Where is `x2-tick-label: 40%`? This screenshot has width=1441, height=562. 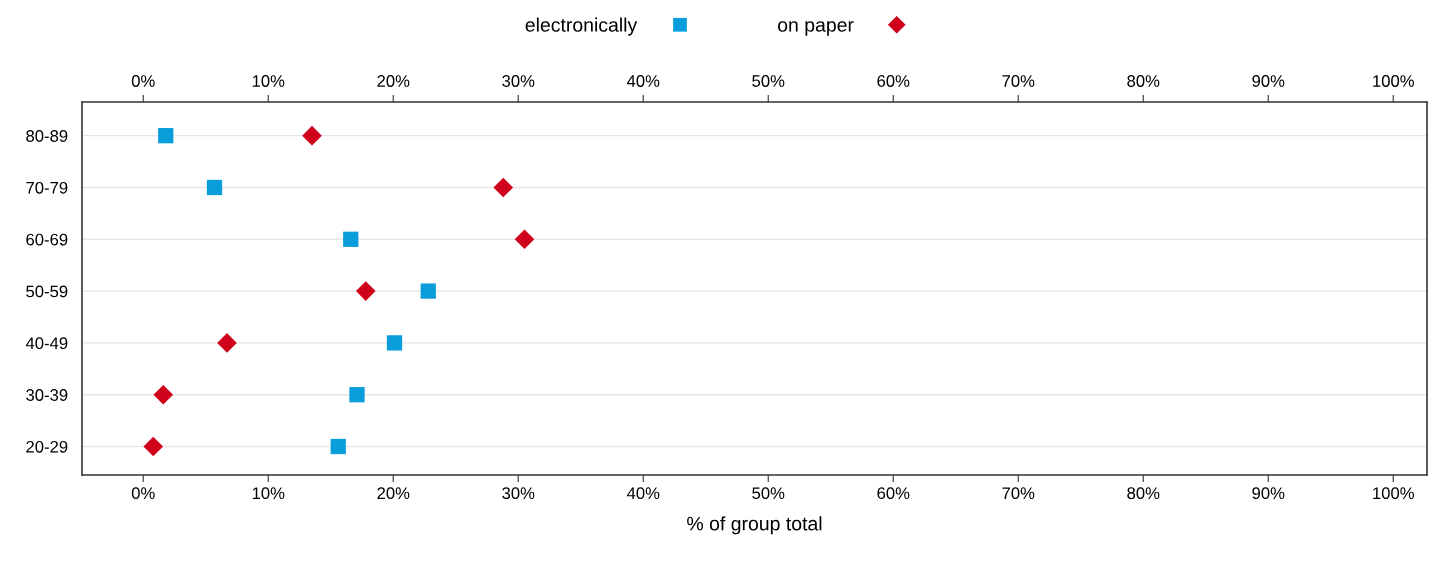 x2-tick-label: 40% is located at coordinates (643, 81).